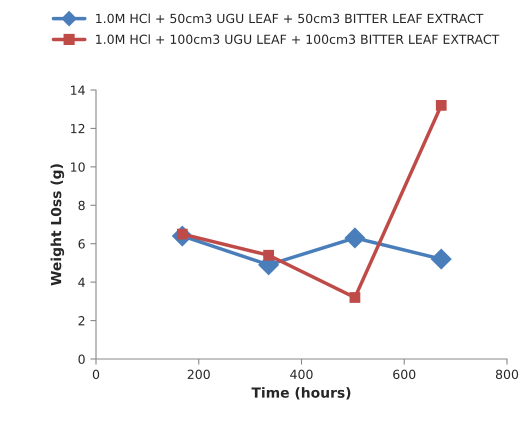 This screenshot has width=528, height=447. What do you see at coordinates (199, 375) in the screenshot?
I see `x-tick-label: 200` at bounding box center [199, 375].